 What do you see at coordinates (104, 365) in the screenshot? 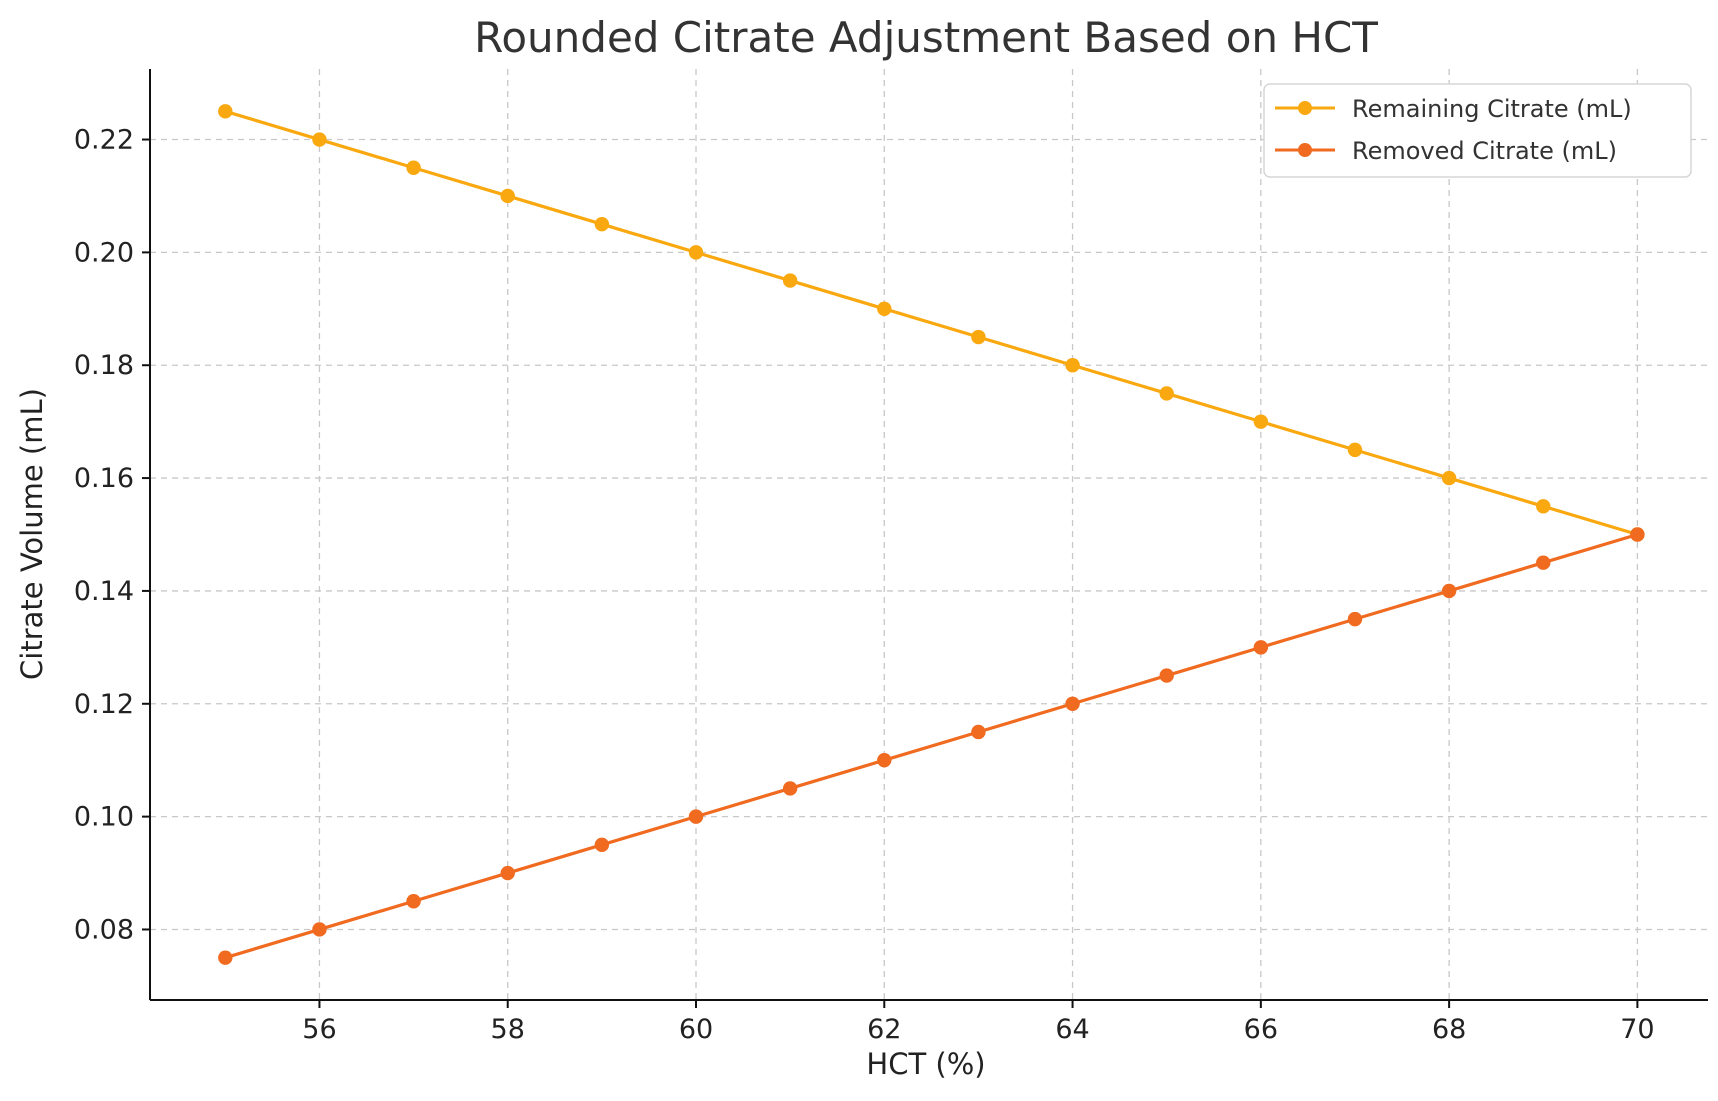
I see `y-tick-label-5: 0.18` at bounding box center [104, 365].